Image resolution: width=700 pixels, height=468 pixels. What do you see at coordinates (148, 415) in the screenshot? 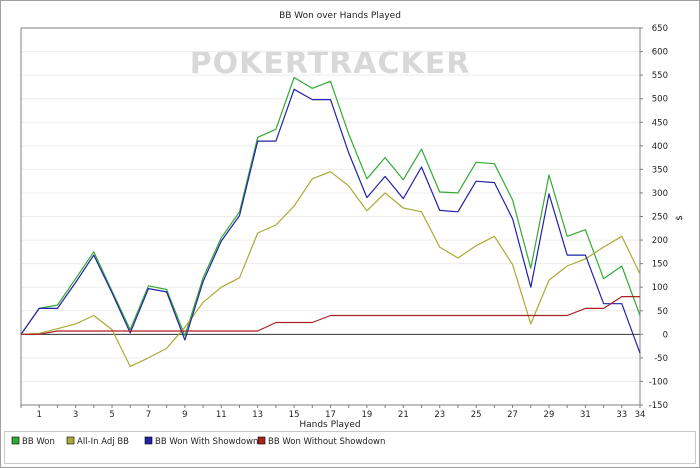
I see `x-tick-label: 7` at bounding box center [148, 415].